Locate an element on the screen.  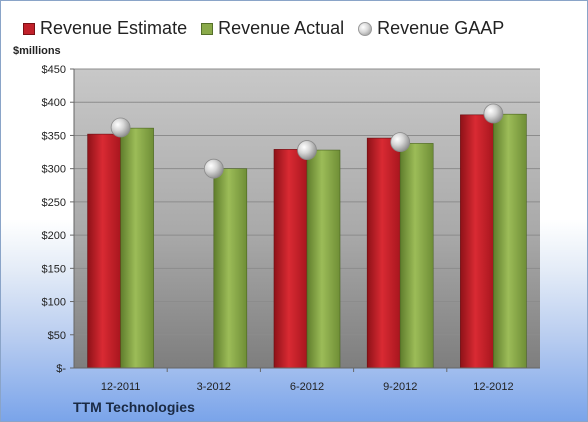
legend-item-estimate: Revenue Estimate is located at coordinates (105, 28).